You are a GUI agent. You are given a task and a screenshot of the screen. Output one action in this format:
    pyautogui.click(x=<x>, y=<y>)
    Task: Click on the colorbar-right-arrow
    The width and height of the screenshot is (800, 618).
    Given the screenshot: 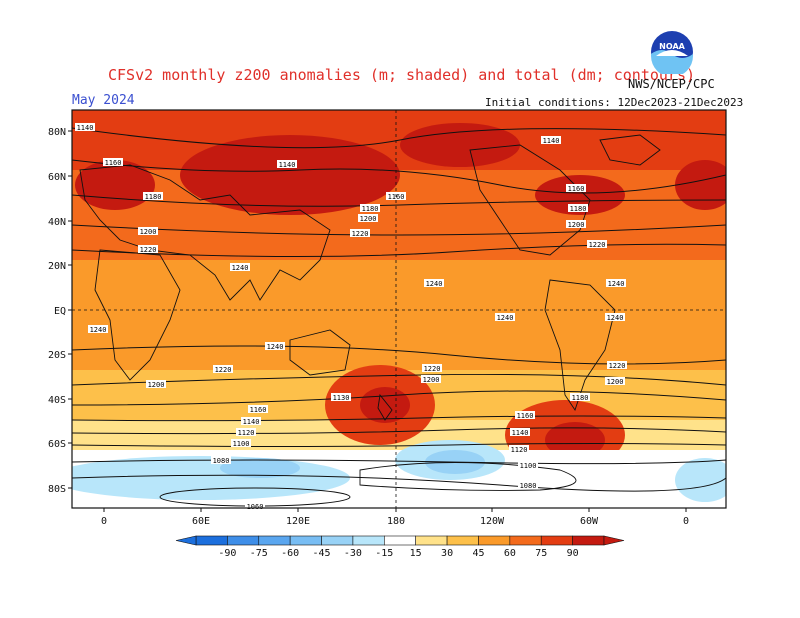 What is the action you would take?
    pyautogui.click(x=614, y=540)
    